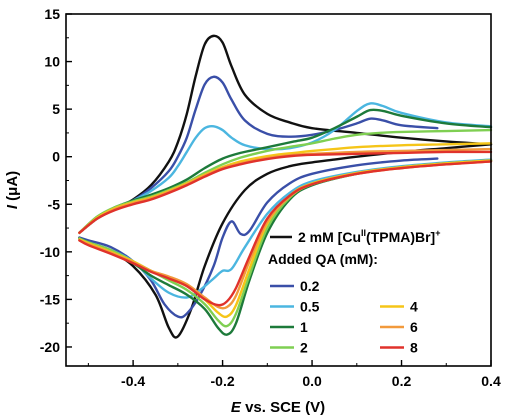 The height and width of the screenshot is (419, 507). I want to click on x-tick-label: 0.4, so click(491, 381).